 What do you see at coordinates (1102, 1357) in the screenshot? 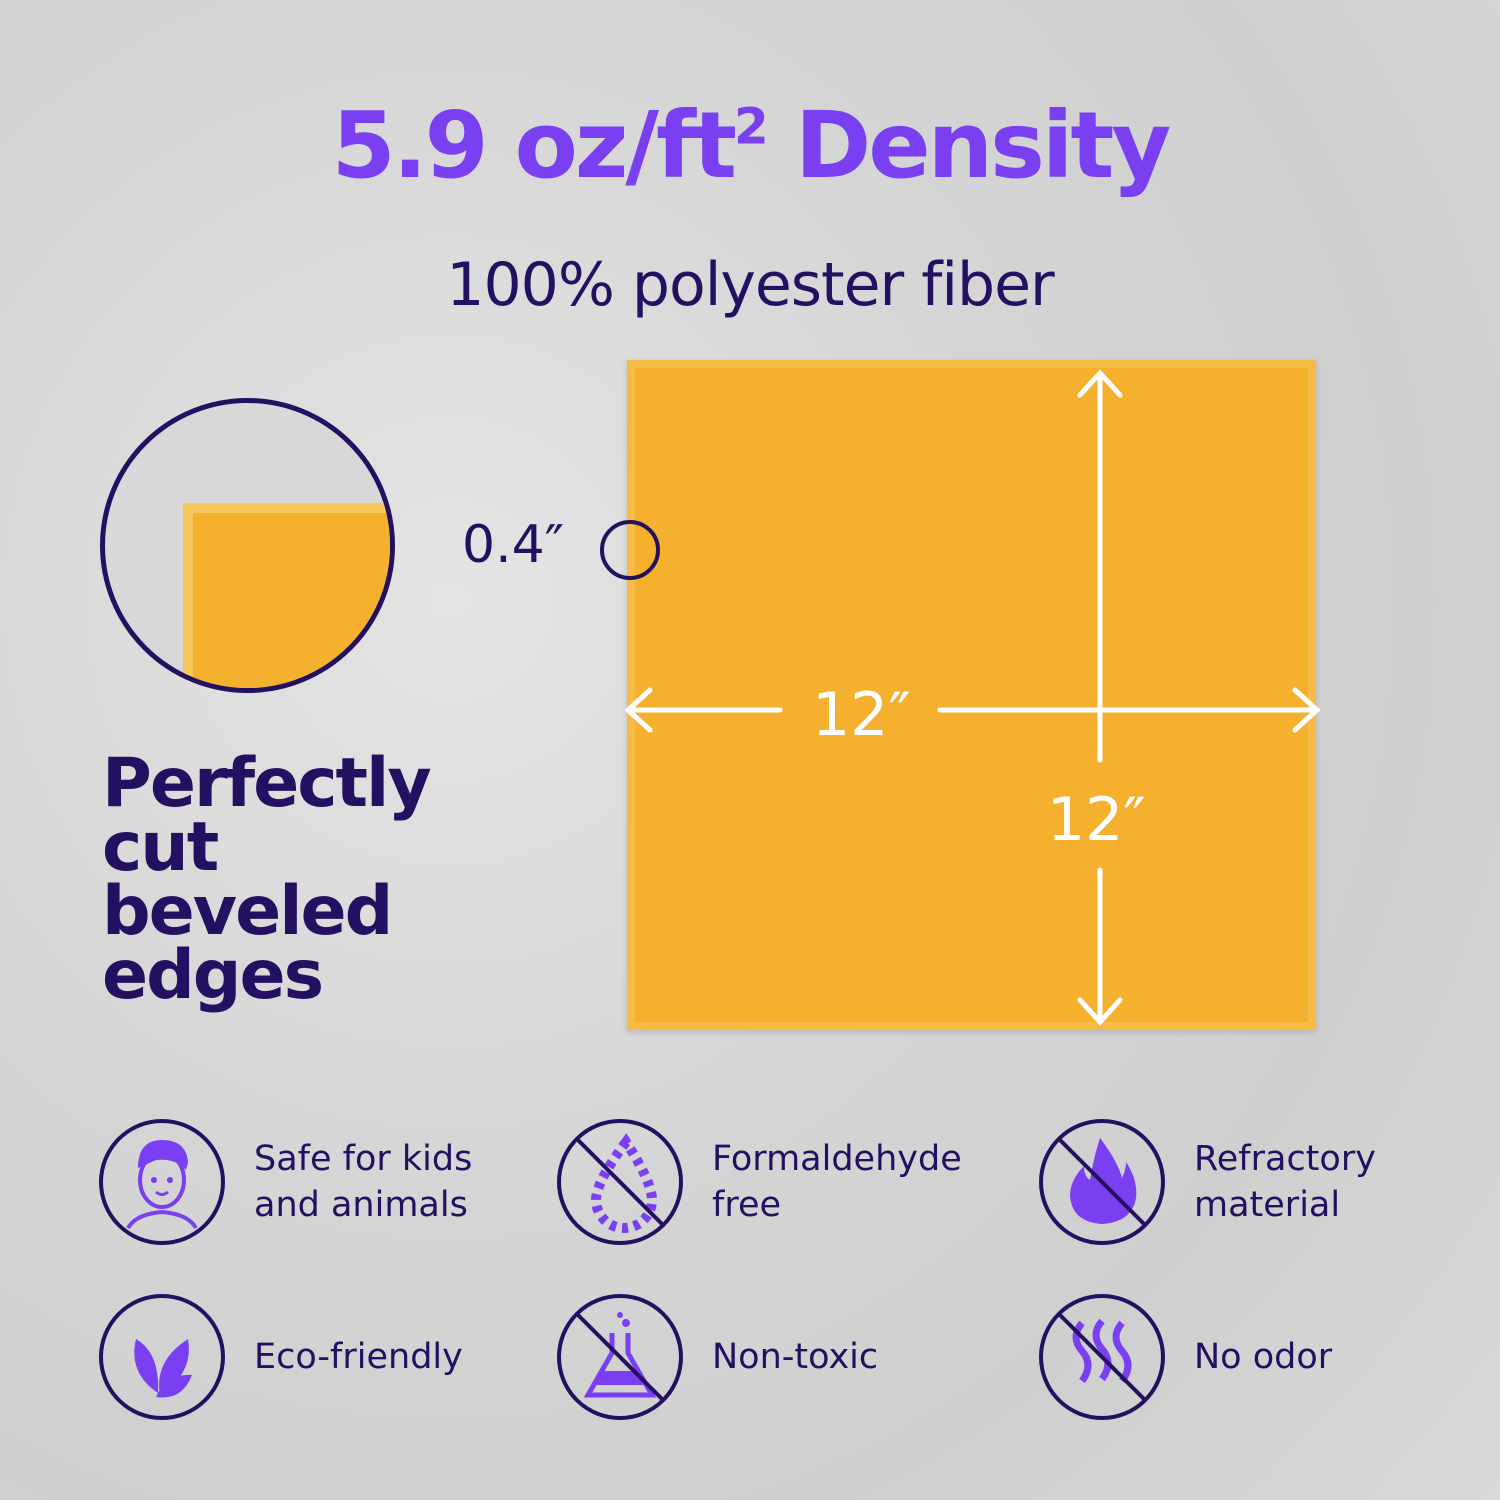
I see `no-odor-icon` at bounding box center [1102, 1357].